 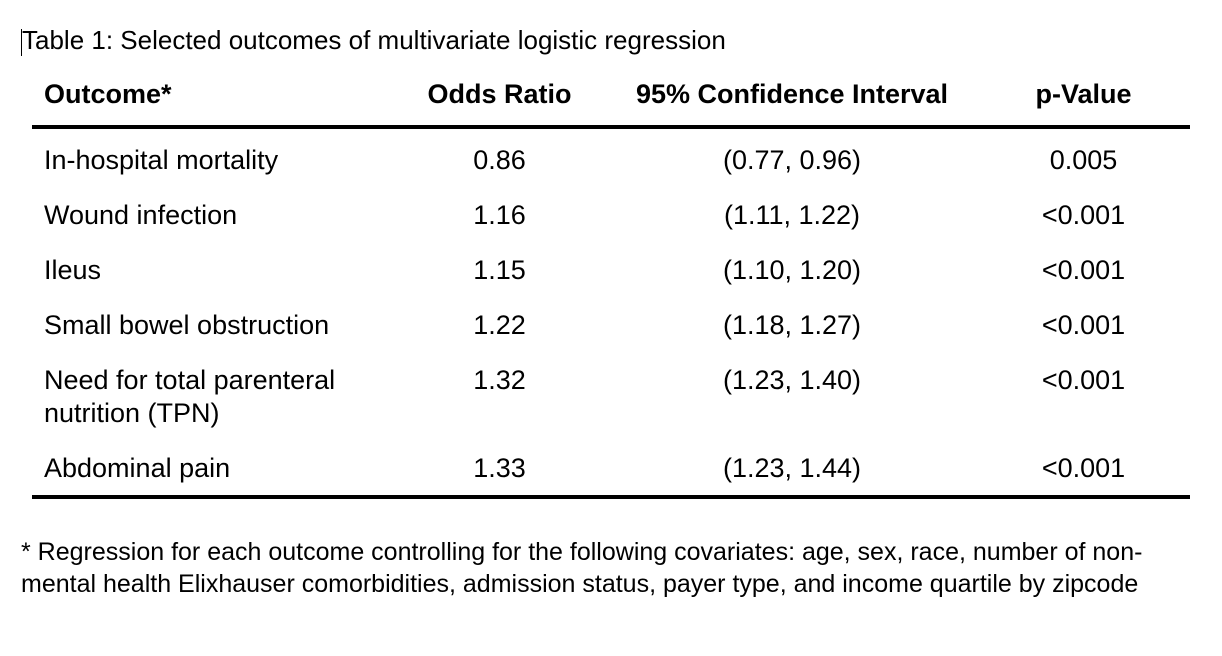 I want to click on table-row: Wound infection 1.16 (1.11, 1.22) <0.001, so click(x=611, y=226).